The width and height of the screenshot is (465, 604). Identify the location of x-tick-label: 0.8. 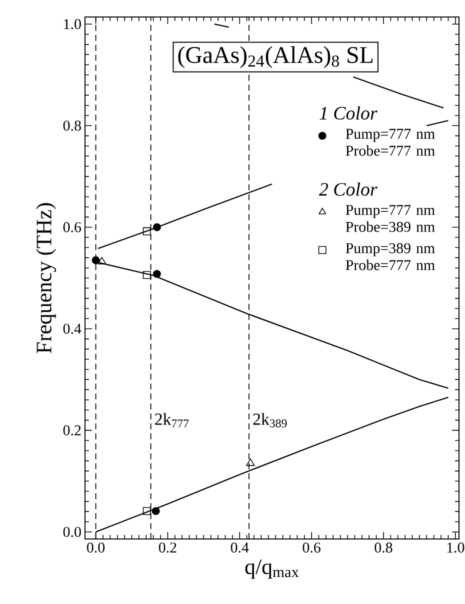
(383, 547).